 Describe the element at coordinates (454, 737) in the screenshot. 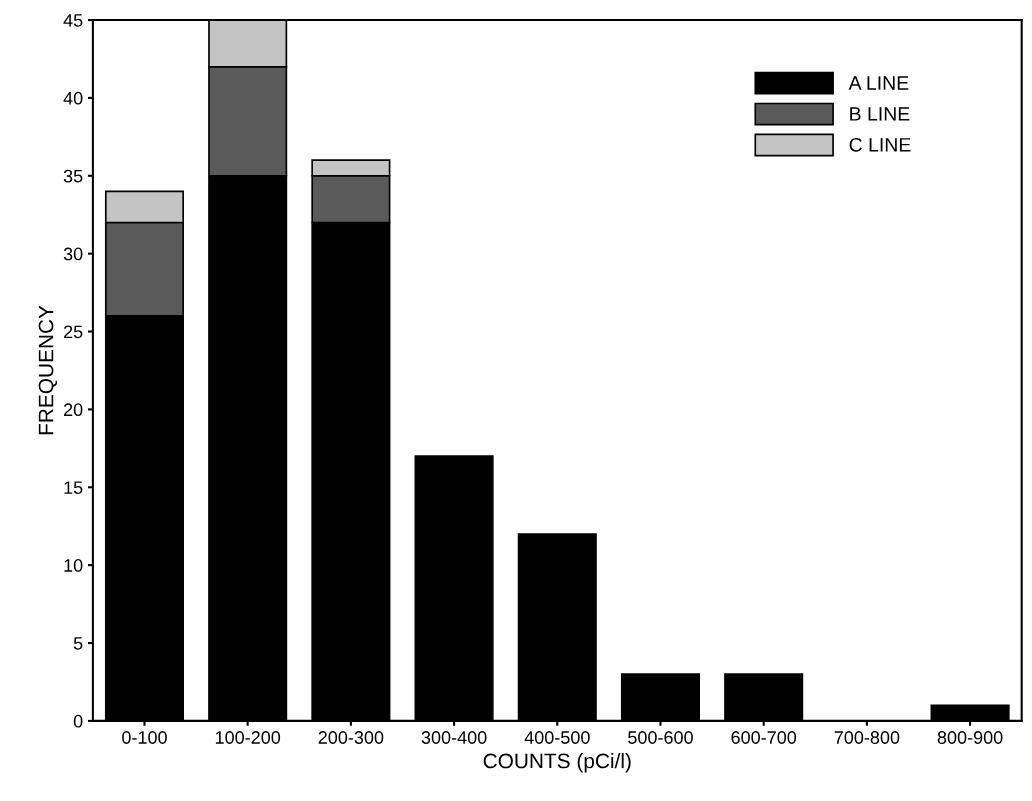

I see `x-tick-label: 300-400` at that location.